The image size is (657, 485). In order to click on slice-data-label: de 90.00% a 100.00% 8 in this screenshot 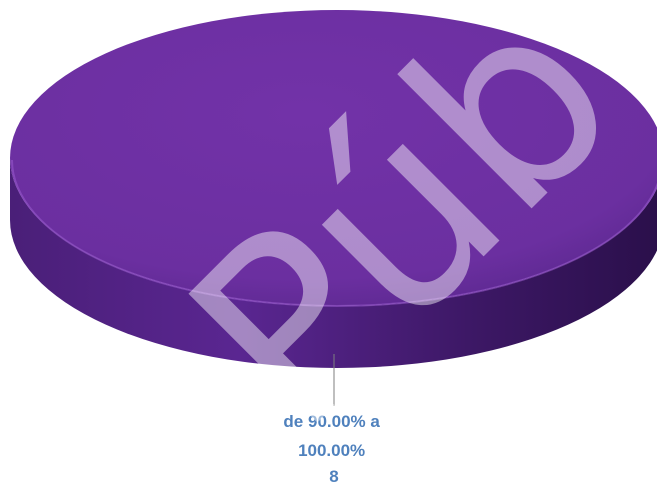, I will do `click(333, 448)`.